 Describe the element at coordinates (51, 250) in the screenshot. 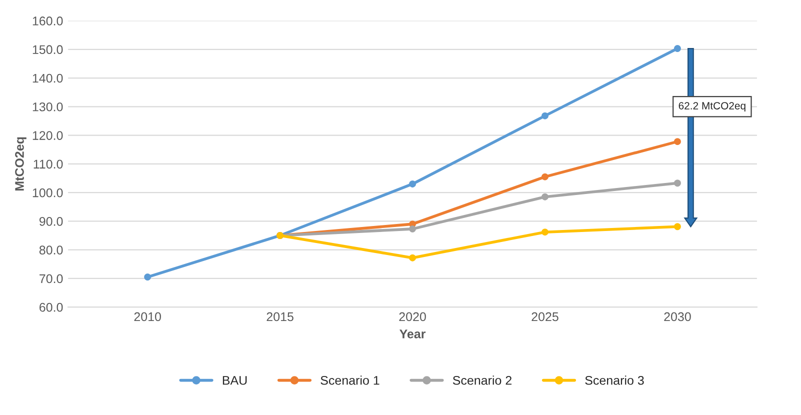

I see `y-tick-label: 80.0` at that location.